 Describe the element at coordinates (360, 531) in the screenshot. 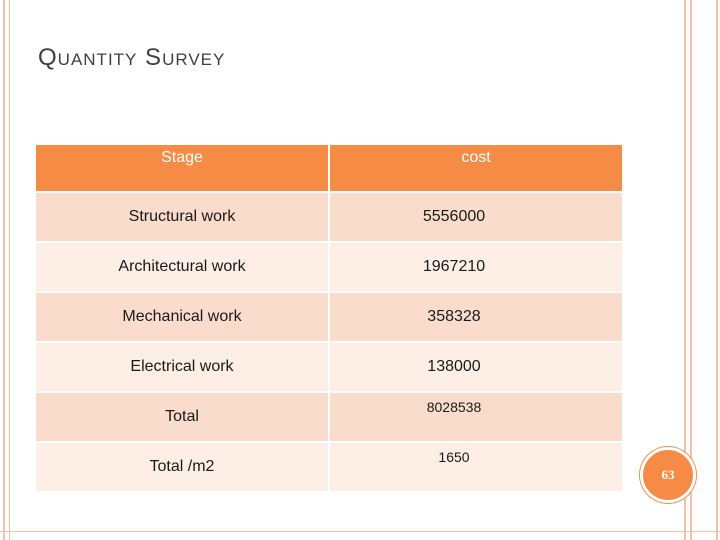

I see `slide-frame-bottom` at that location.